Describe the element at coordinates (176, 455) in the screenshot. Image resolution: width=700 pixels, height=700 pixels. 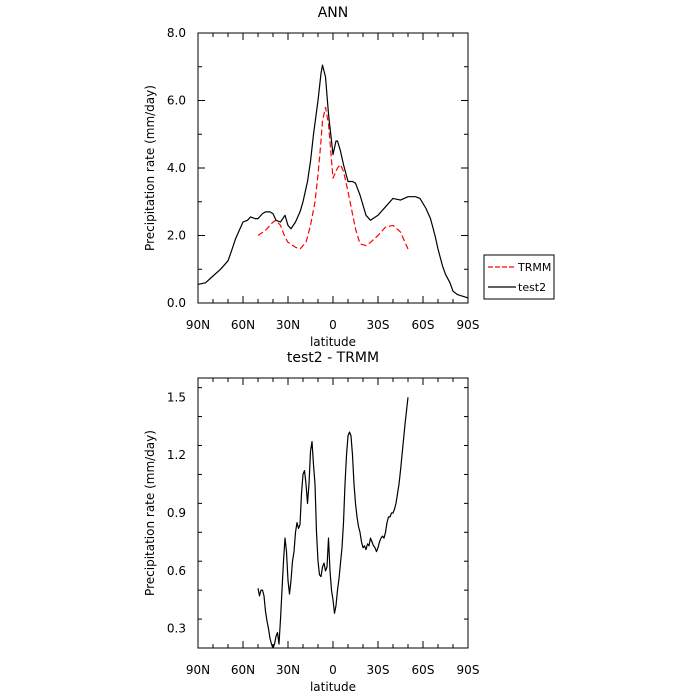
I see `y-tick-label: 1.2` at that location.